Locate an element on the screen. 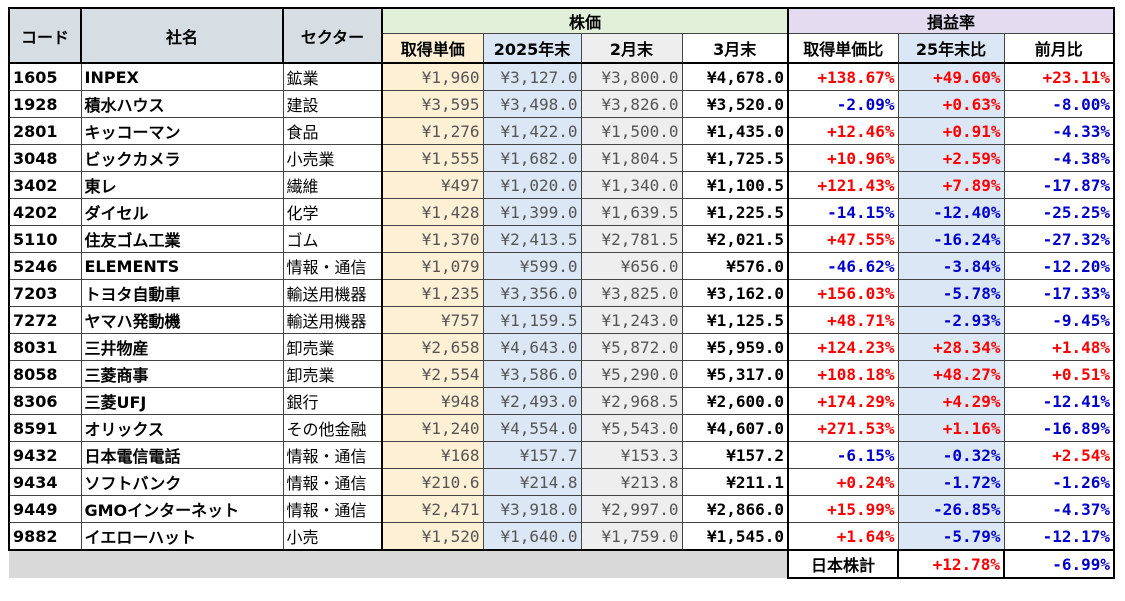 This screenshot has height=601, width=1125. cell-2025: ¥3,498.0 is located at coordinates (532, 104).